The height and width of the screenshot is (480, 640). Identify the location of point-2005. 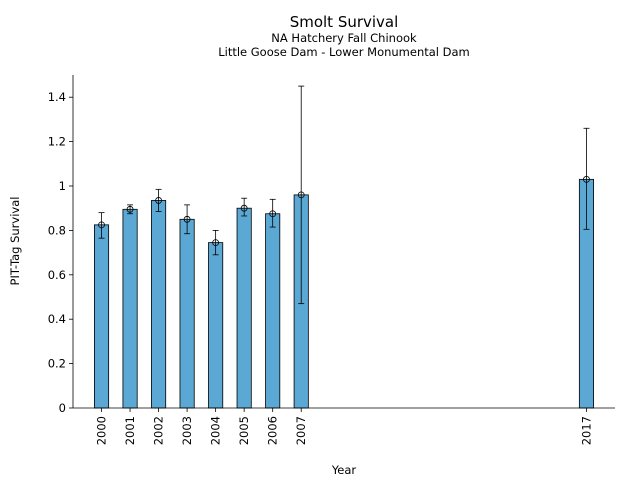
(244, 208).